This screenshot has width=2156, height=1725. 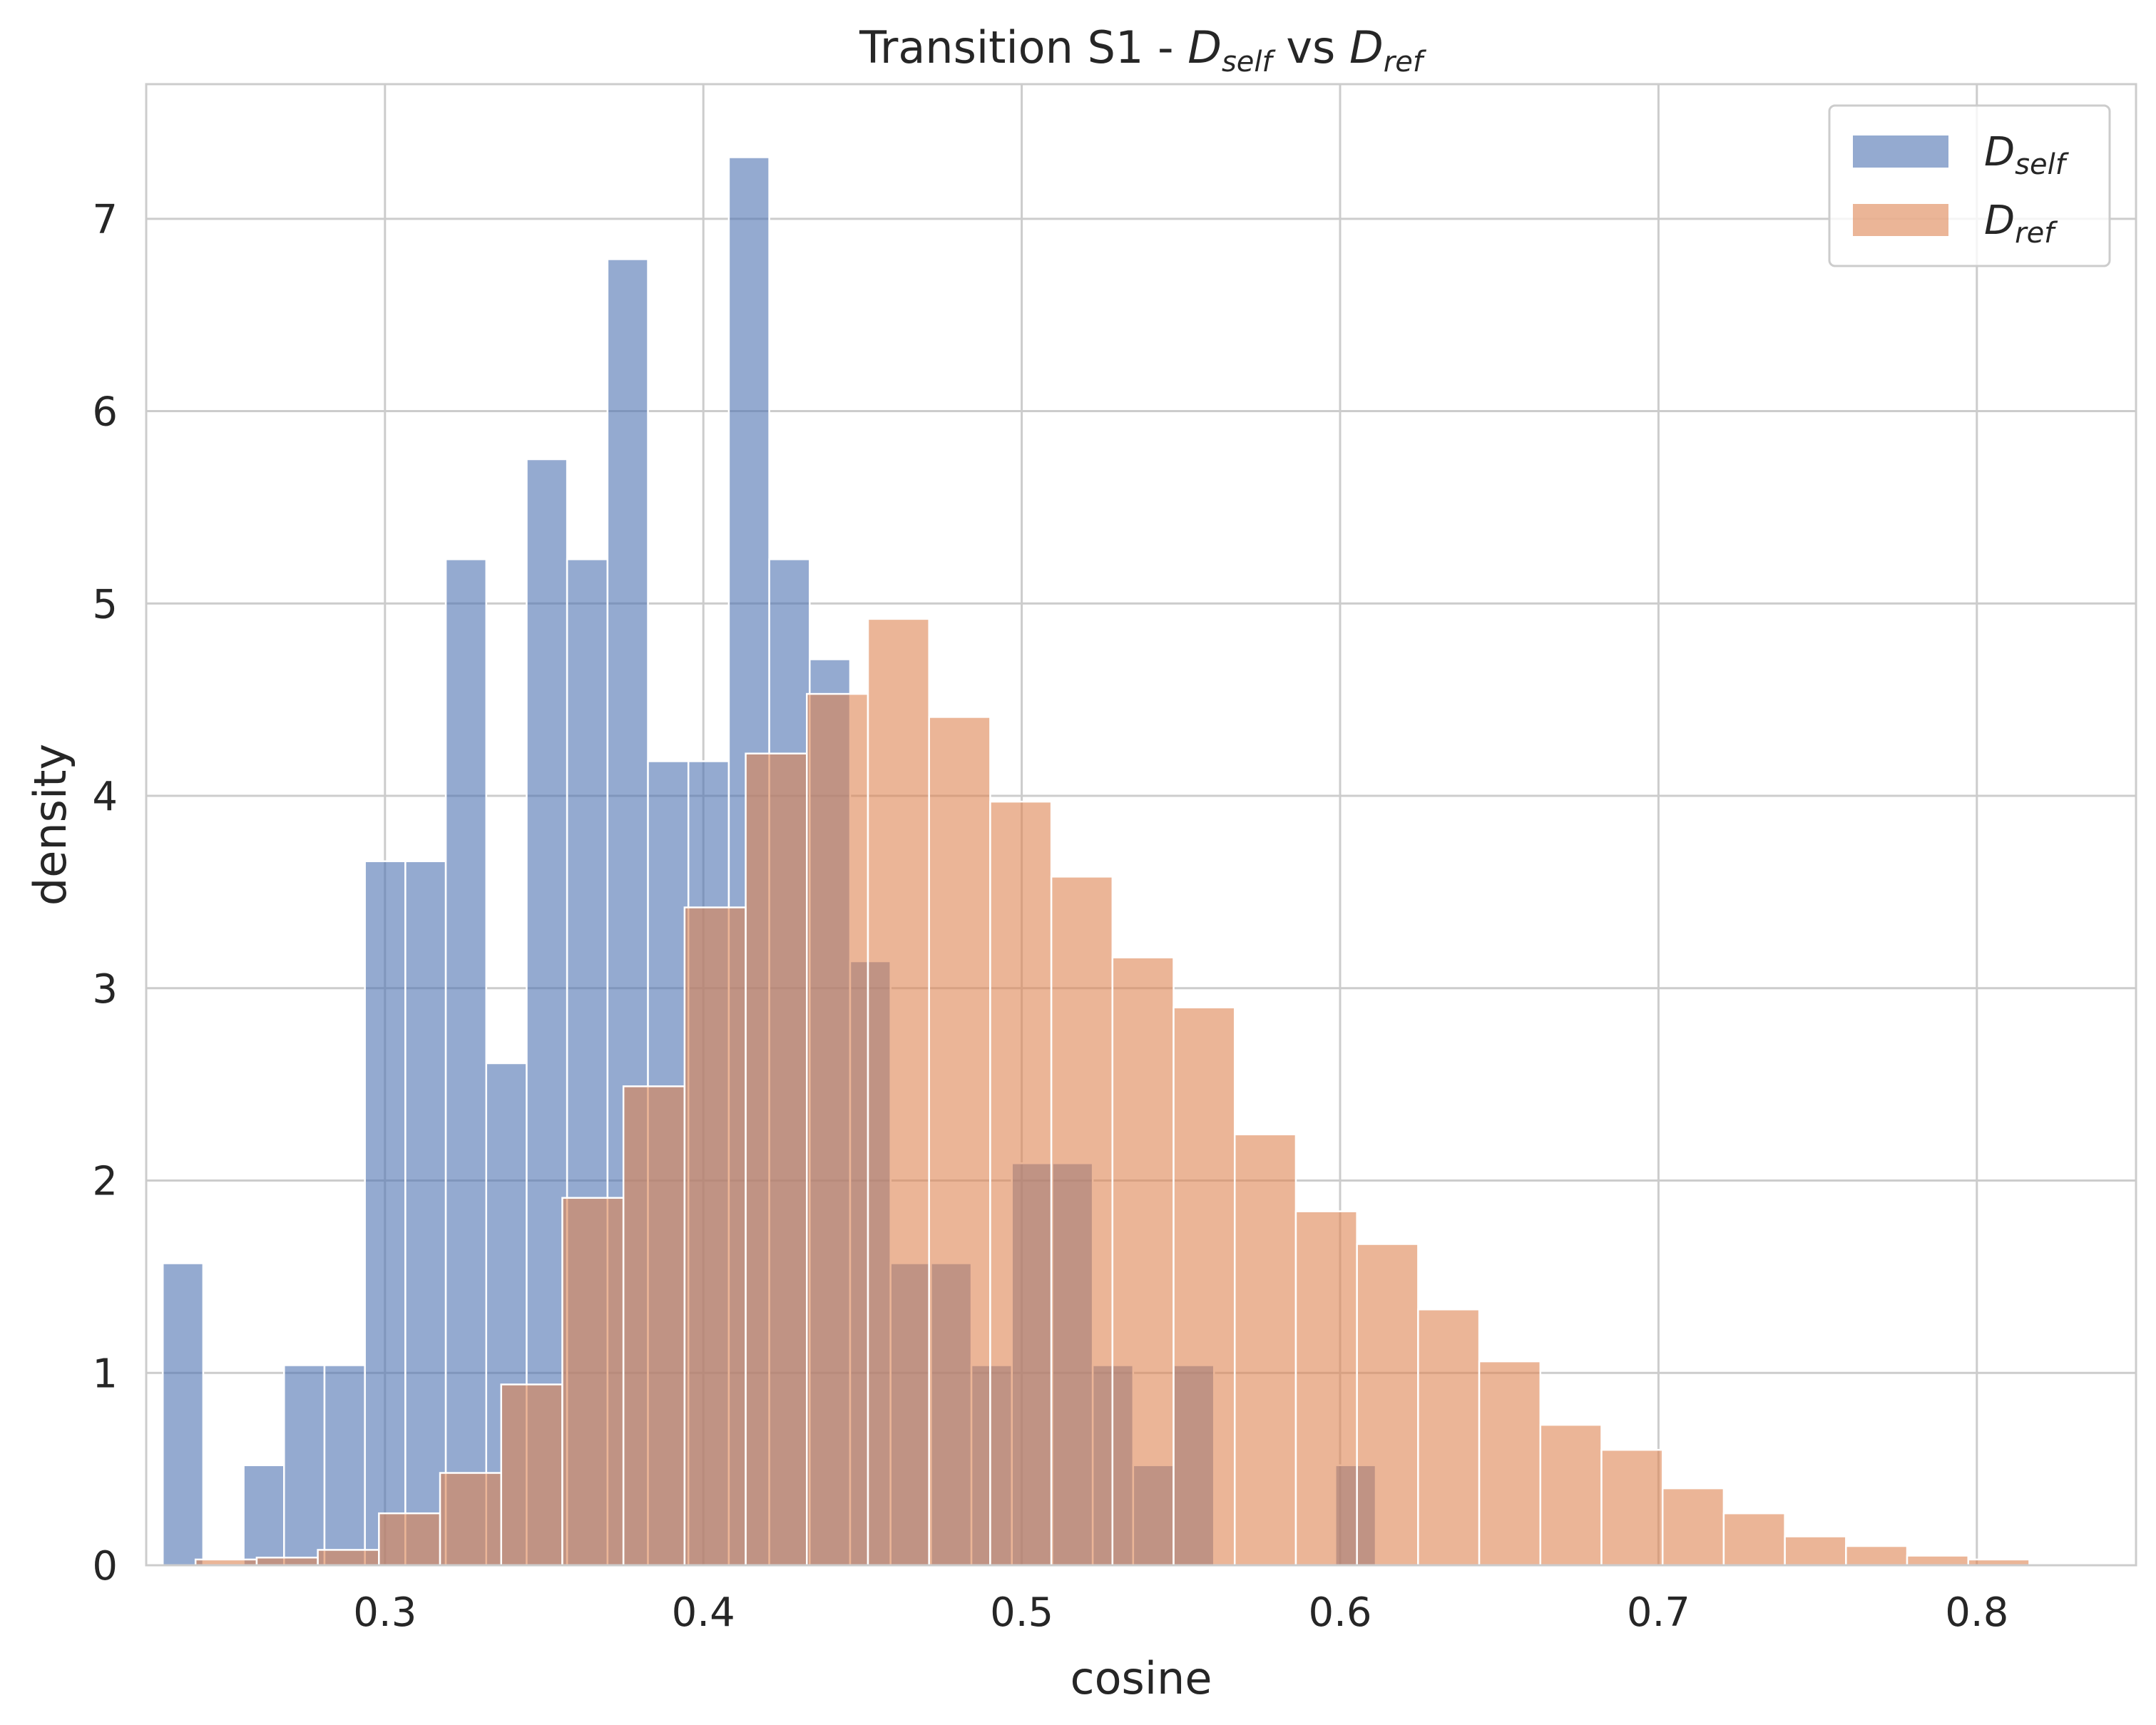 I want to click on legend-label-d-self: Dself, so click(x=2027, y=155).